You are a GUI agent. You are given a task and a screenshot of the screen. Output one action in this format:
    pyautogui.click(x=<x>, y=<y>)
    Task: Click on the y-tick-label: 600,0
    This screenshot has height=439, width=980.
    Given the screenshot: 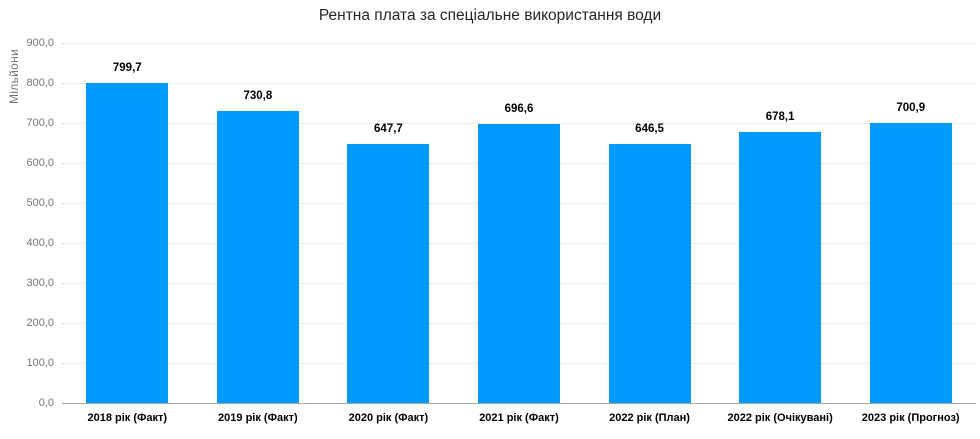 What is the action you would take?
    pyautogui.click(x=40, y=162)
    